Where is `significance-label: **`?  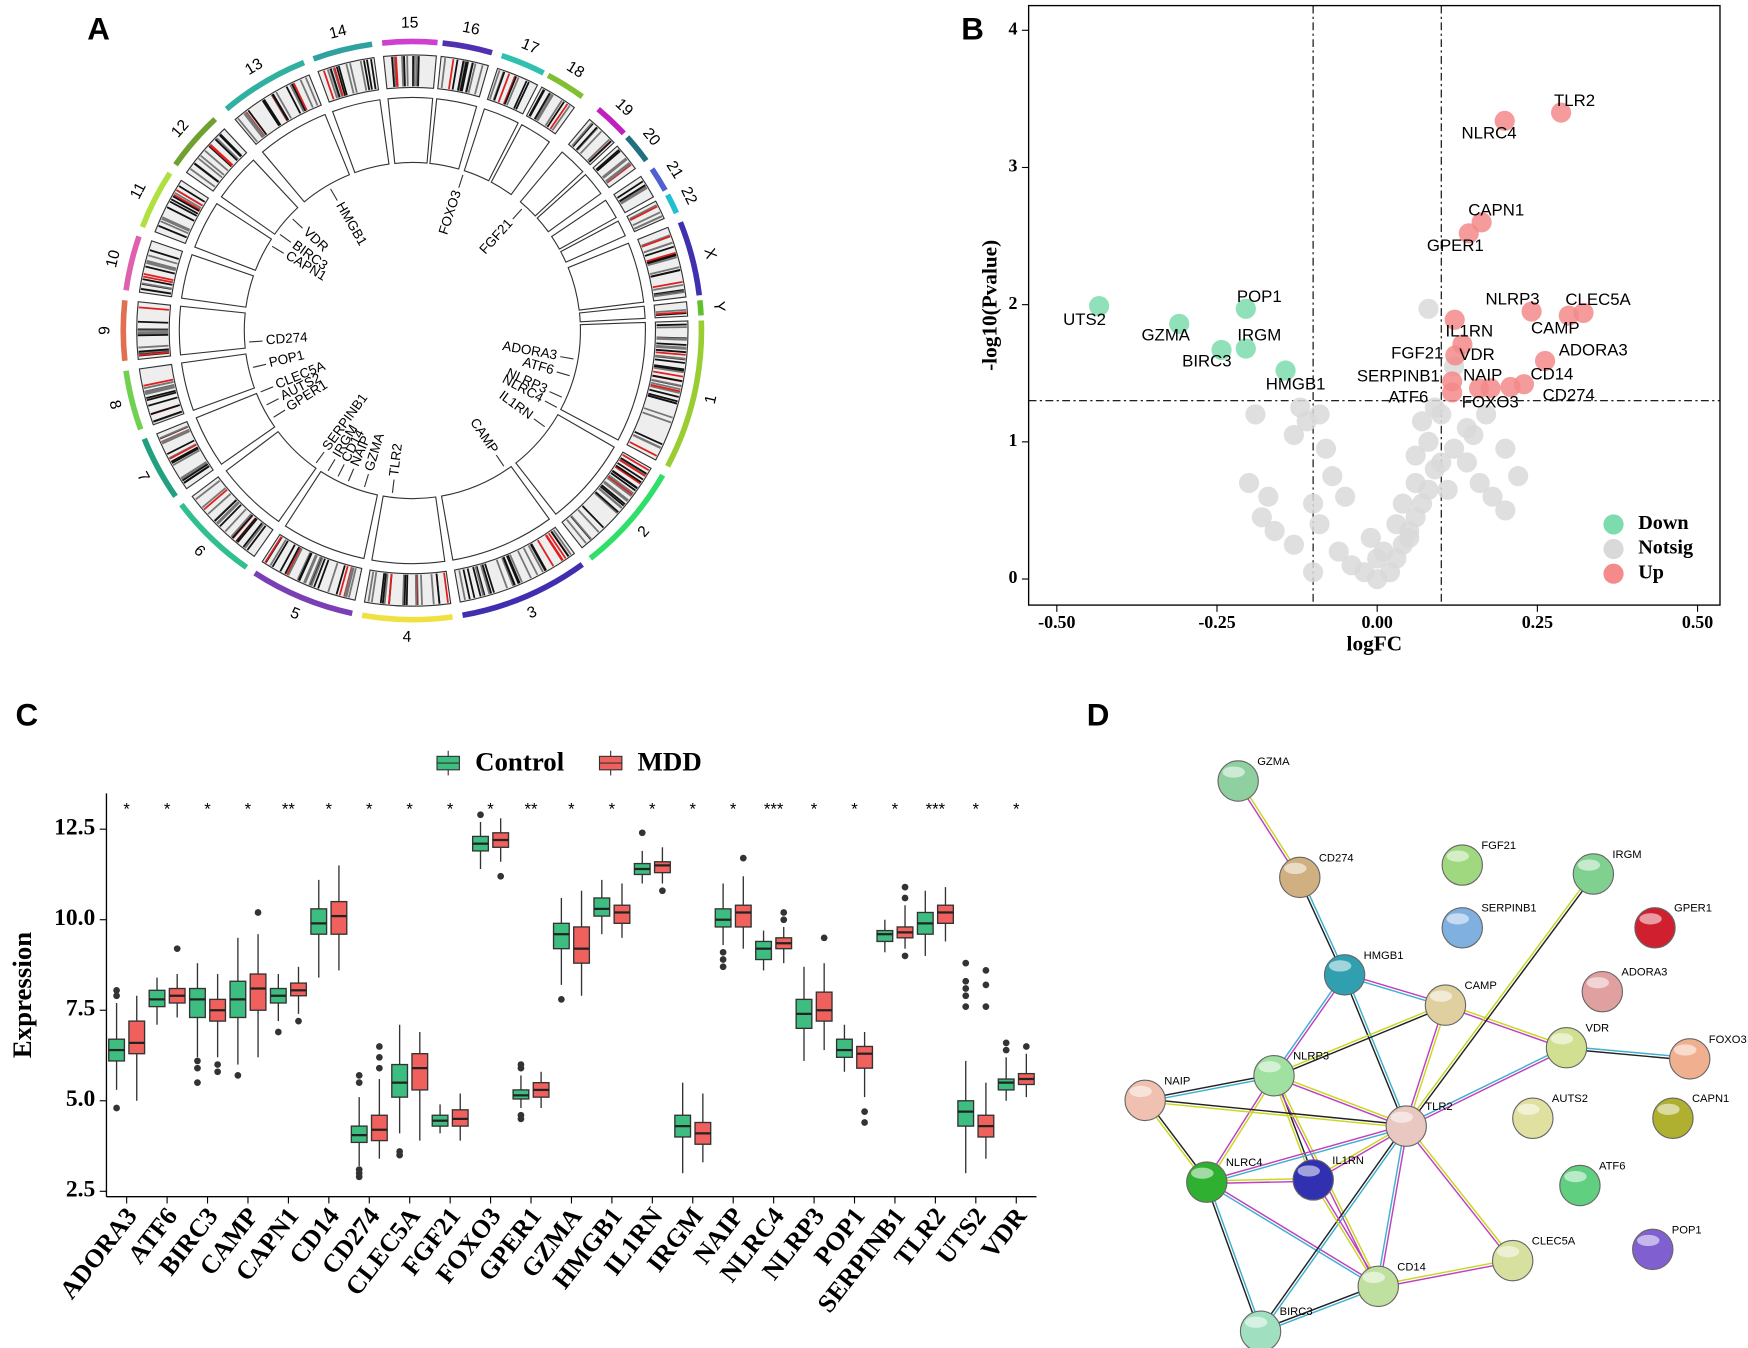 significance-label: ** is located at coordinates (531, 809).